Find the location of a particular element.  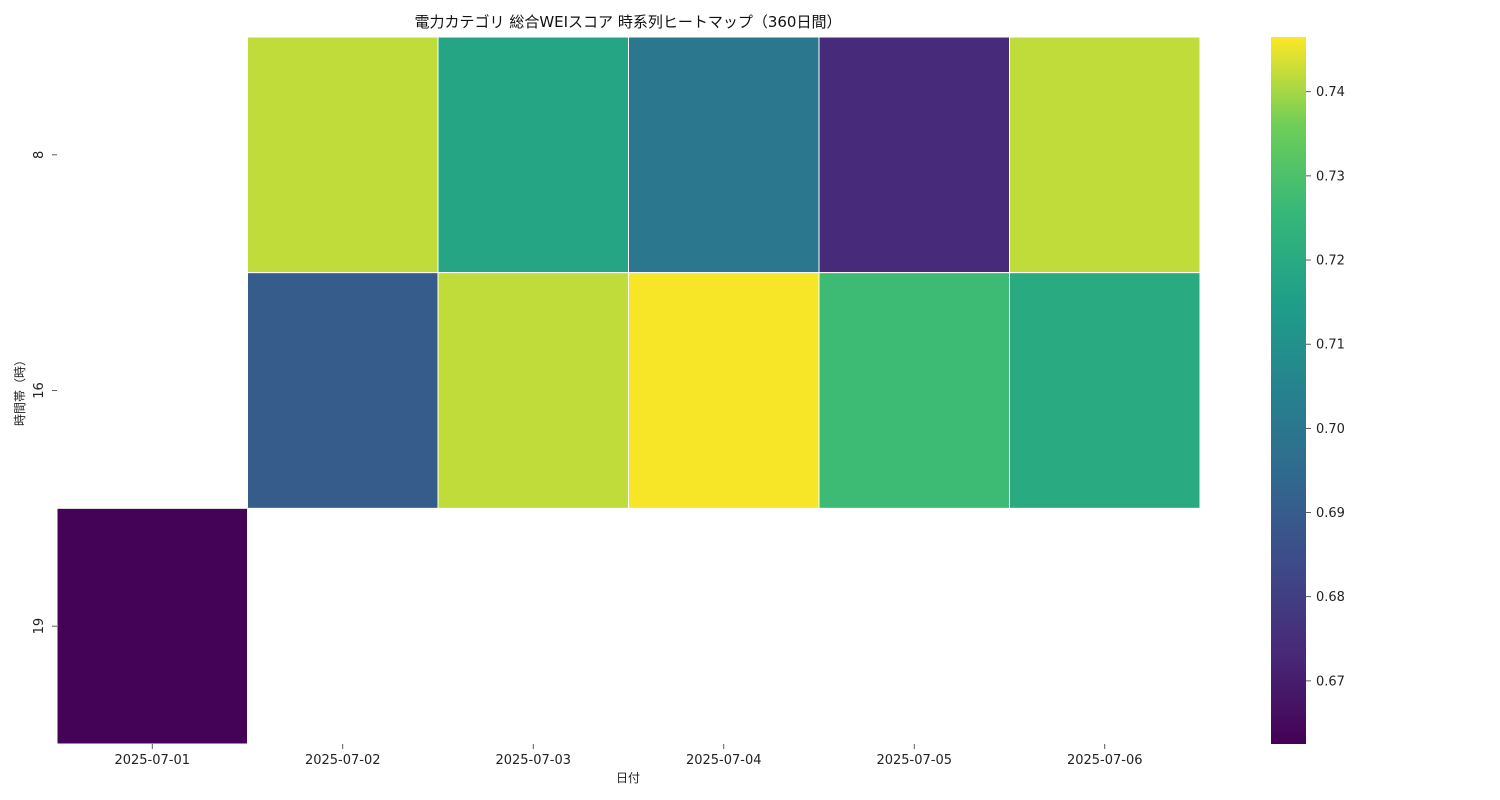

colorbar-ticks: 0.67 0.68 0.69 0.70 0.71 0.72 0.73 0.74 is located at coordinates (1325, 387).